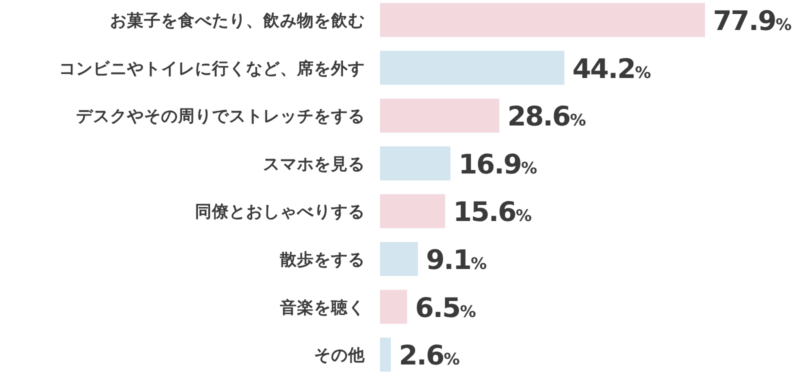 The image size is (800, 390). What do you see at coordinates (322, 259) in the screenshot?
I see `y-tick-label: 散歩をする` at bounding box center [322, 259].